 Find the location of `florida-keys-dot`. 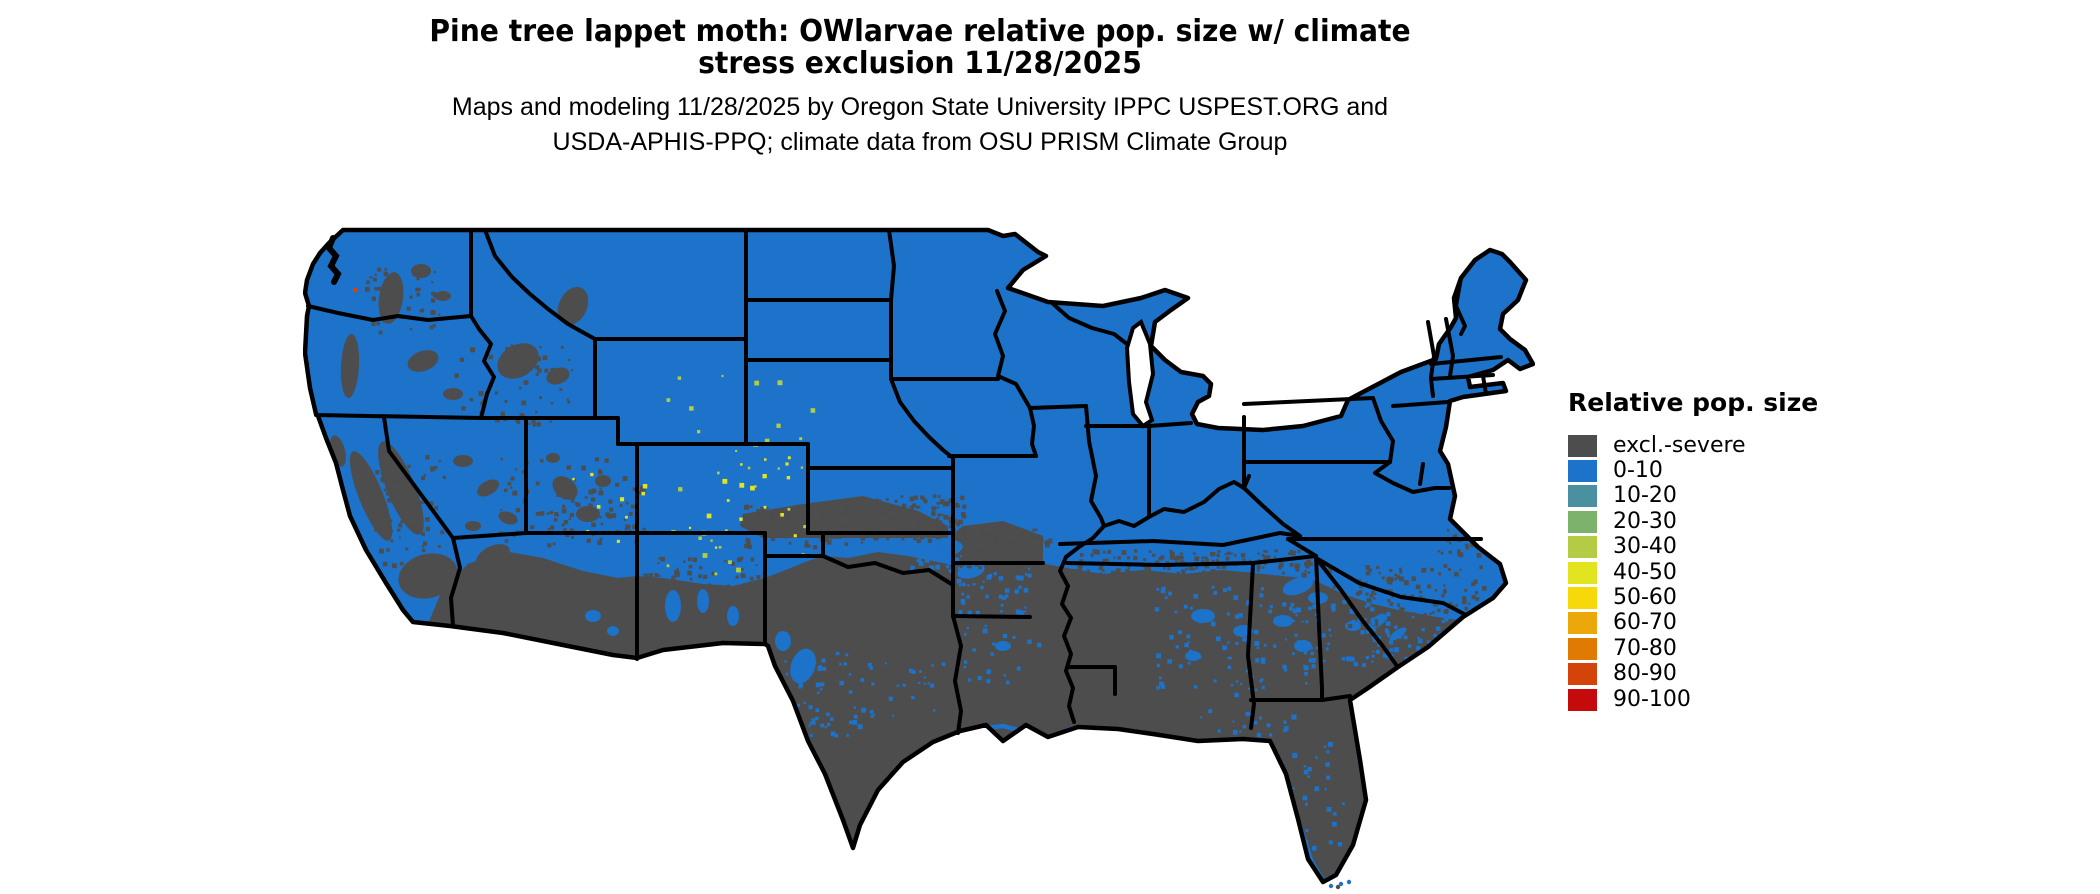

florida-keys-dot is located at coordinates (1341, 884).